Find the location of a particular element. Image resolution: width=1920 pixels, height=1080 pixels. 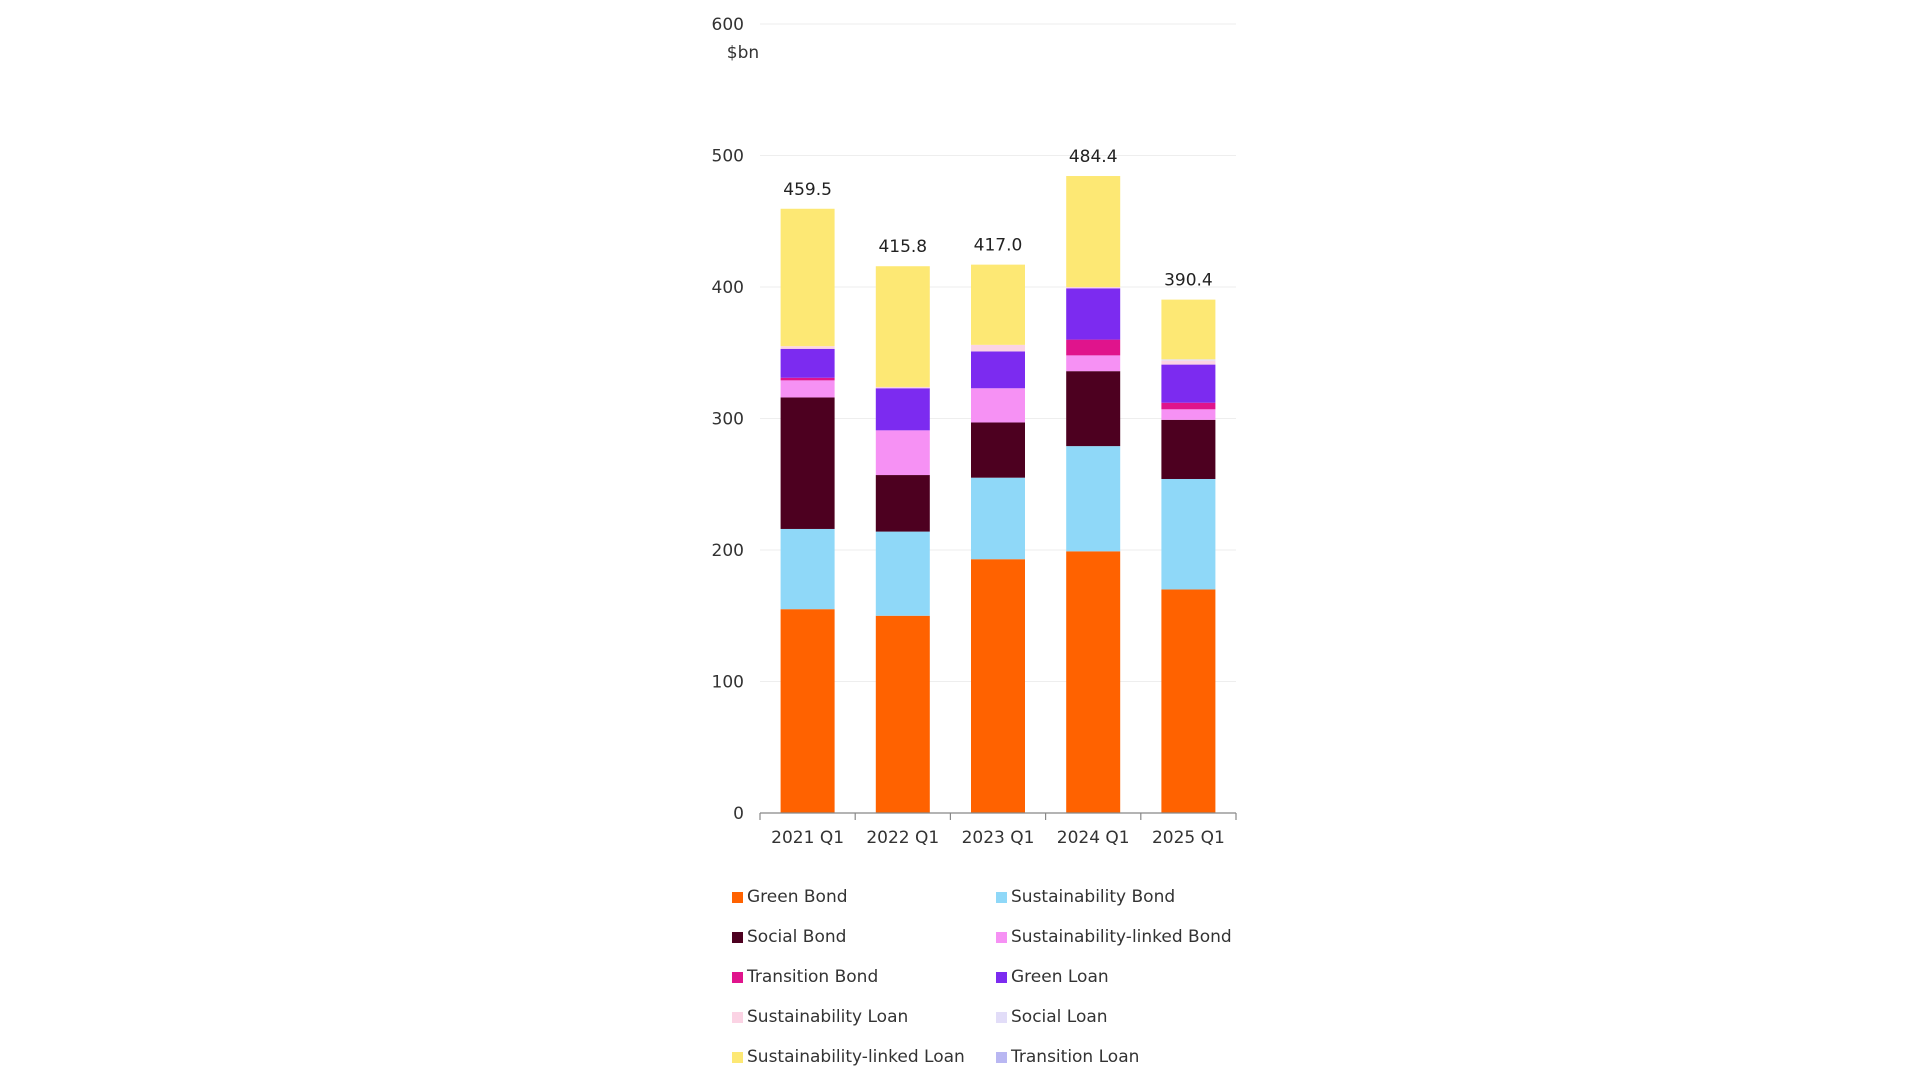

legend-label: Sustainability Bond is located at coordinates (1093, 897).